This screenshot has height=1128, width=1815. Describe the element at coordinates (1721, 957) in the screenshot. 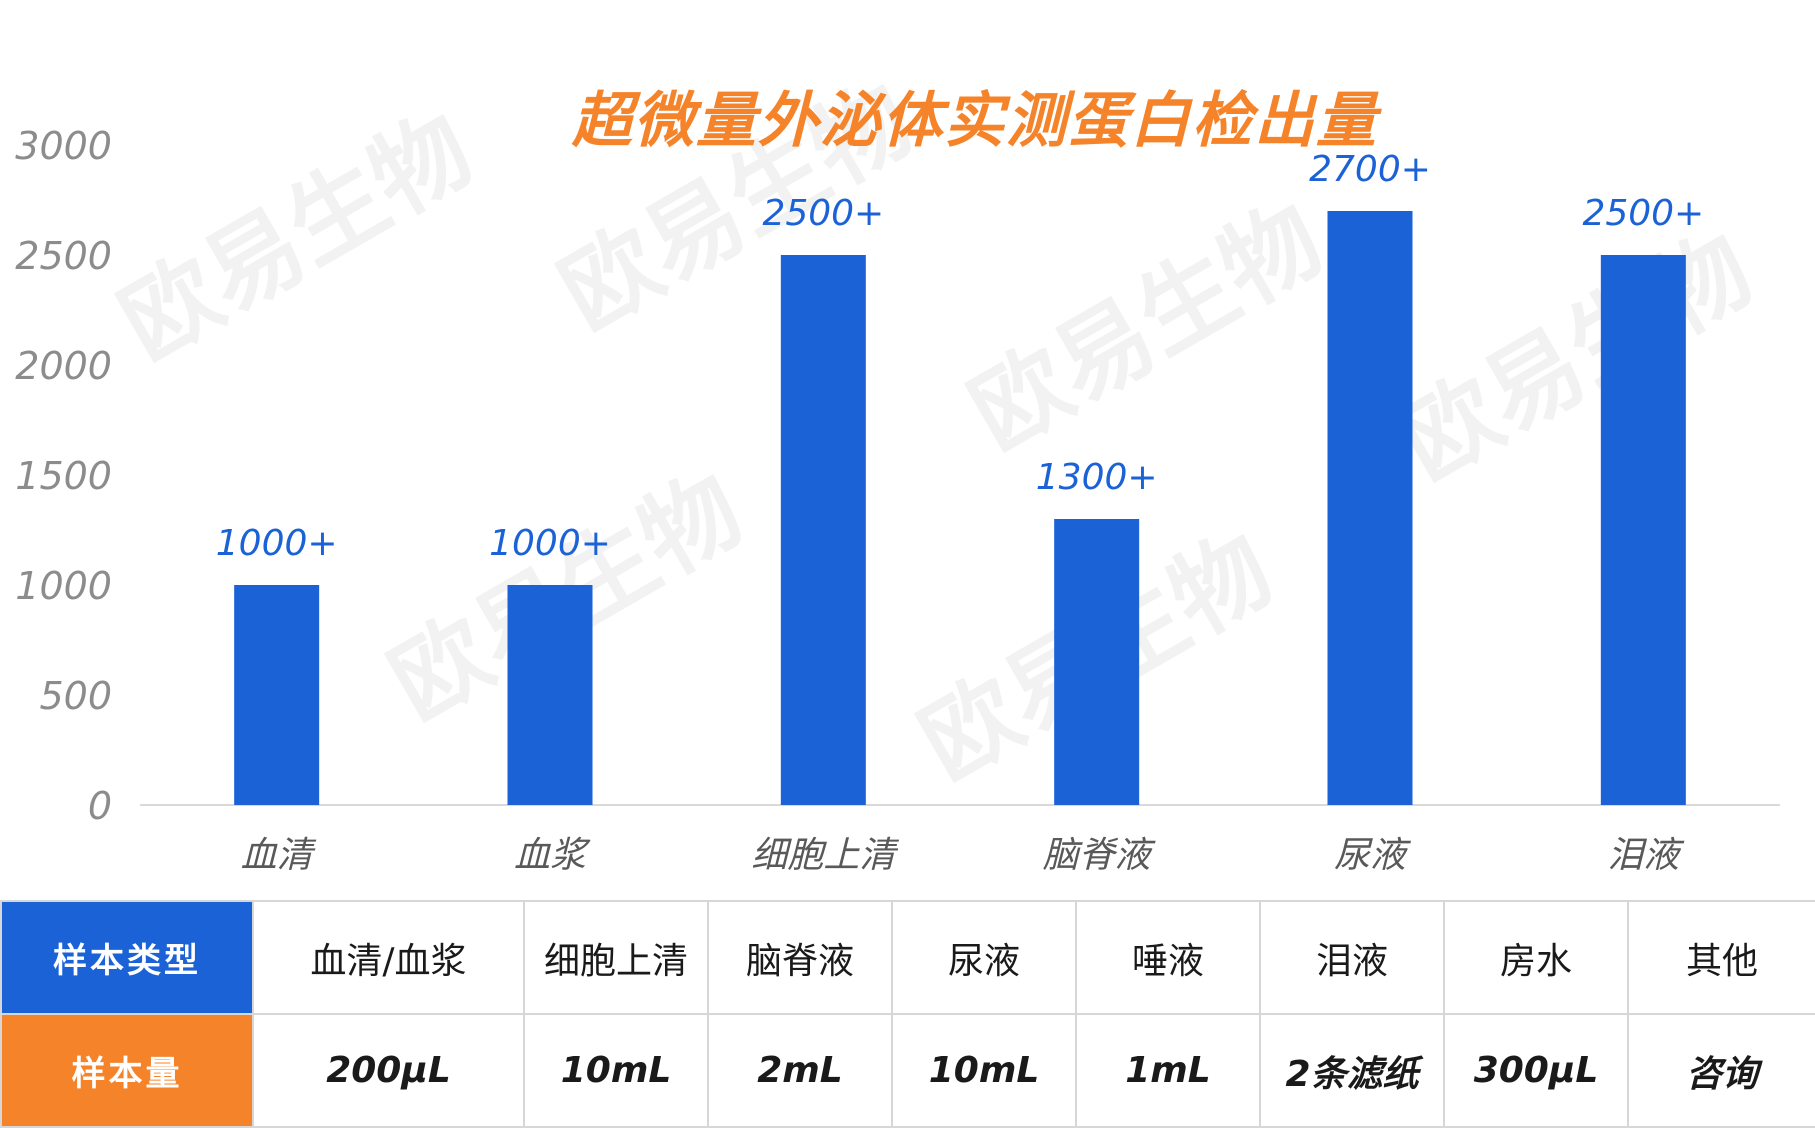

I see `type-cell: 其他` at that location.